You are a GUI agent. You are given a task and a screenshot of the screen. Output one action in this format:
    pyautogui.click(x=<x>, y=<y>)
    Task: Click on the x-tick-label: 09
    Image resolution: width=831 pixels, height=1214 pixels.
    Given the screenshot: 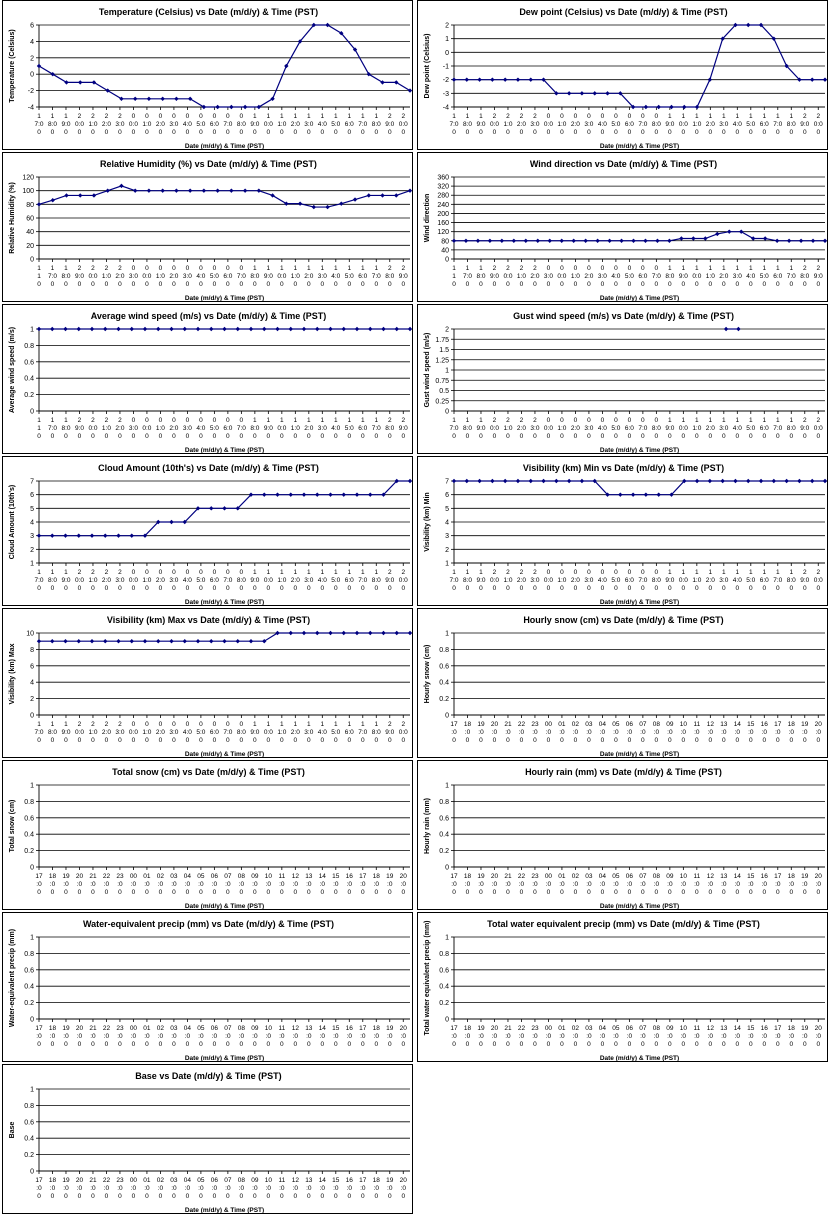 What is the action you would take?
    pyautogui.click(x=255, y=876)
    